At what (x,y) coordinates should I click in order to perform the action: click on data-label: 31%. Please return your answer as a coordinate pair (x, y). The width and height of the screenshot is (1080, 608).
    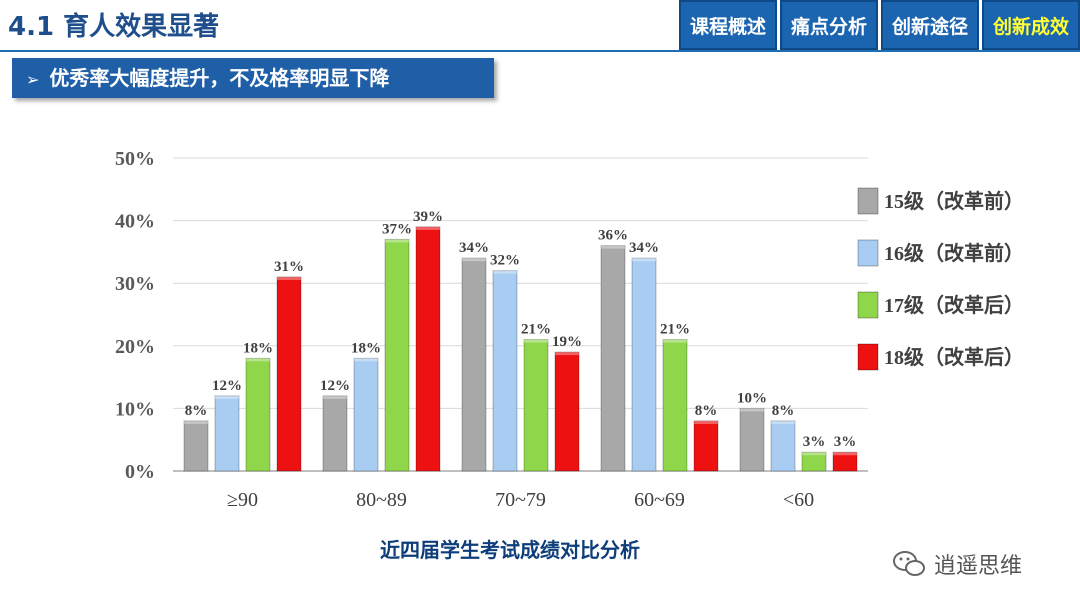
    Looking at the image, I should click on (289, 267).